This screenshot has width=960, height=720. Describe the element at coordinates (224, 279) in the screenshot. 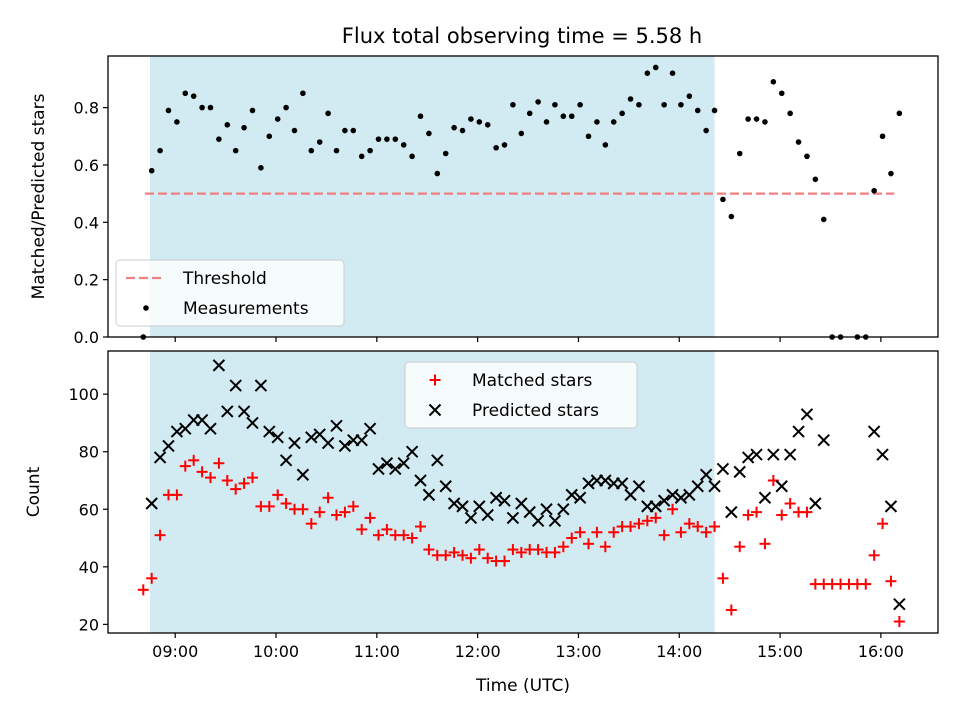

I see `legend-label: Threshold` at that location.